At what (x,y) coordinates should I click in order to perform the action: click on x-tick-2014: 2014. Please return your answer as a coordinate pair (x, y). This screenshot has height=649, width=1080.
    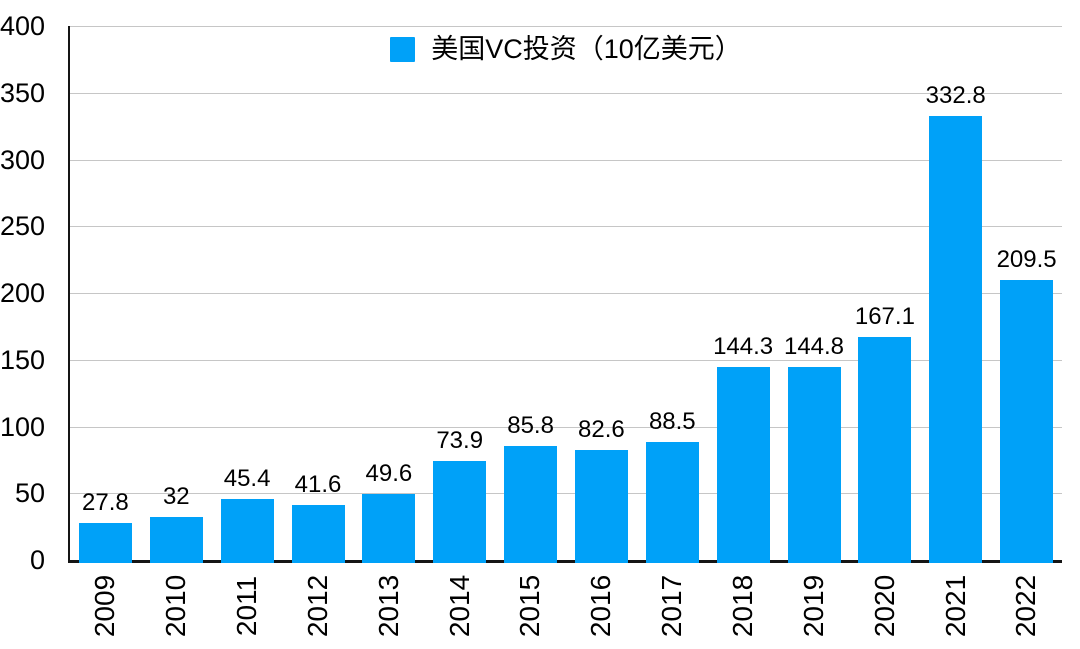
    Looking at the image, I should click on (460, 606).